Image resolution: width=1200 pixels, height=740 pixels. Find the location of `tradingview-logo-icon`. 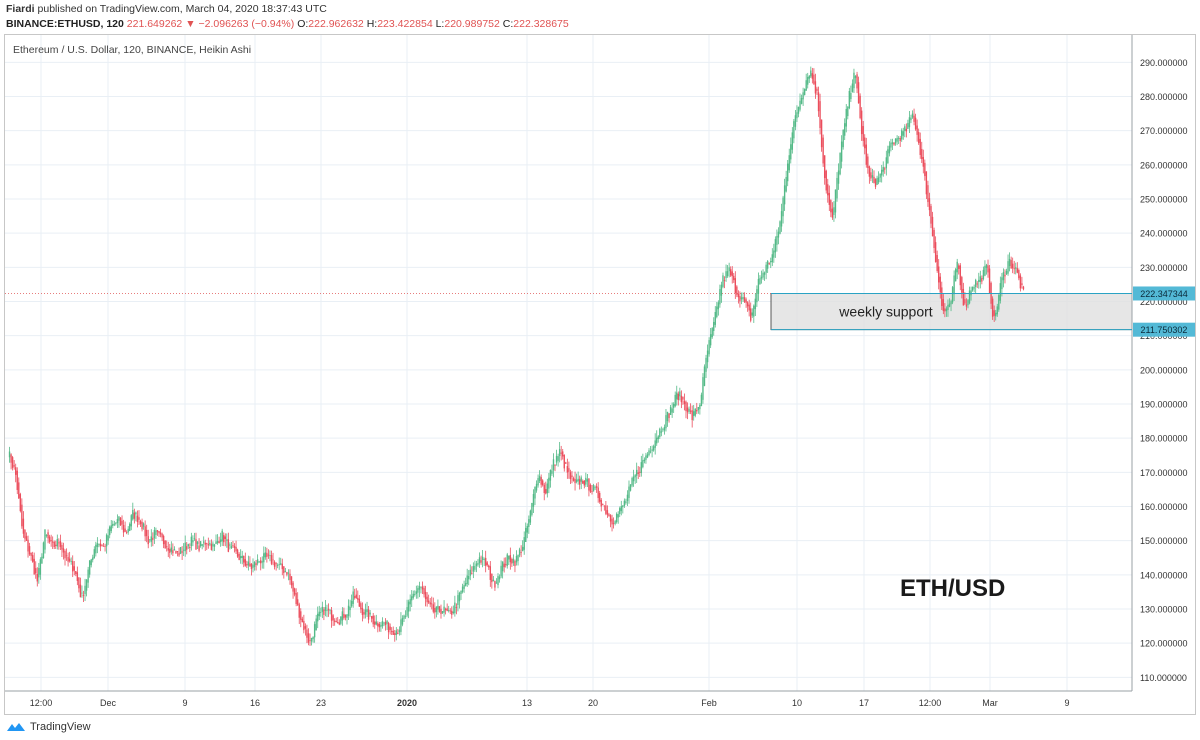

tradingview-logo-icon is located at coordinates (16, 727).